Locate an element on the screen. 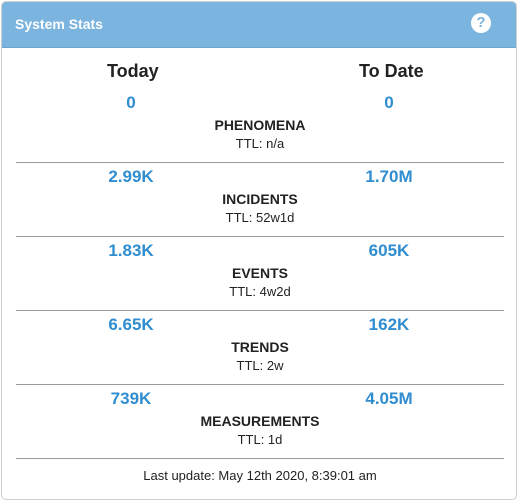  column-header-today: Today is located at coordinates (133, 71).